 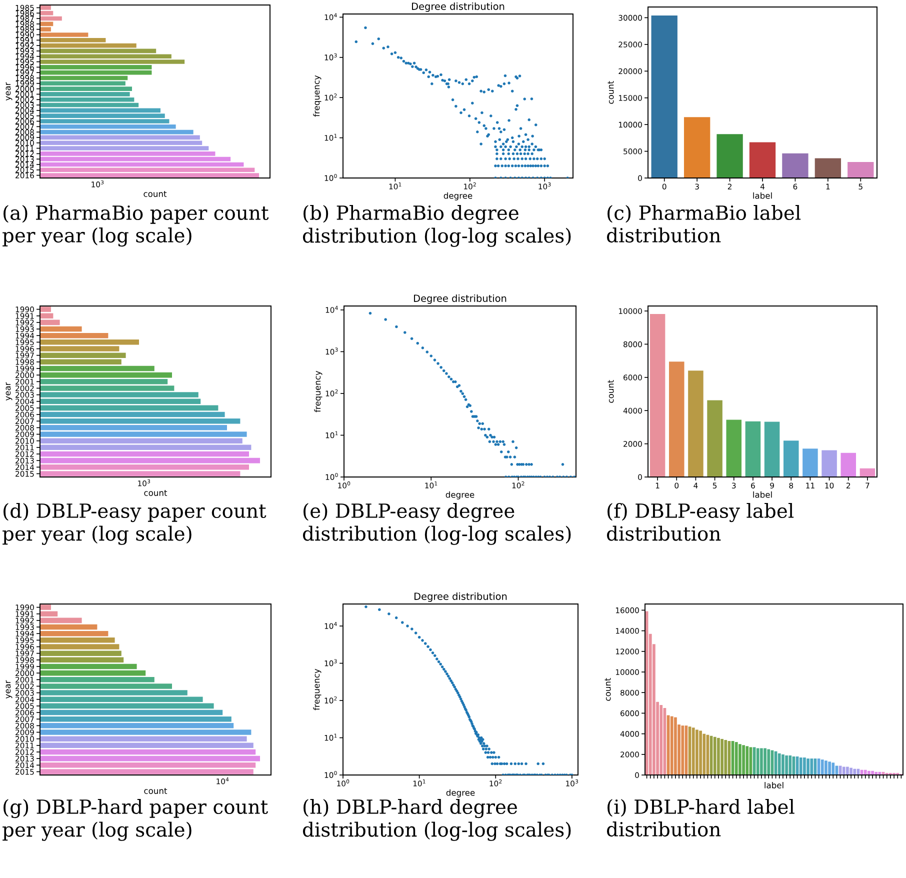 What do you see at coordinates (436, 226) in the screenshot?
I see `text: (b) PharmaBio degree distribution (log-log scales)` at bounding box center [436, 226].